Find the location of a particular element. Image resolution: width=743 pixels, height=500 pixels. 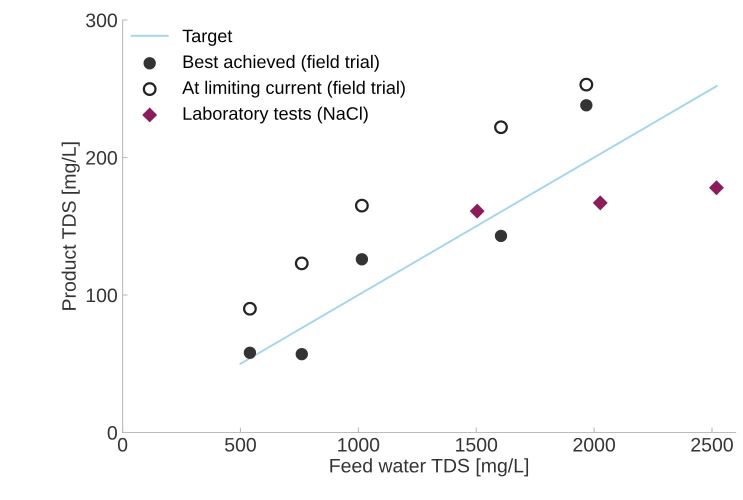

x-tick-label: 1500 is located at coordinates (477, 445).